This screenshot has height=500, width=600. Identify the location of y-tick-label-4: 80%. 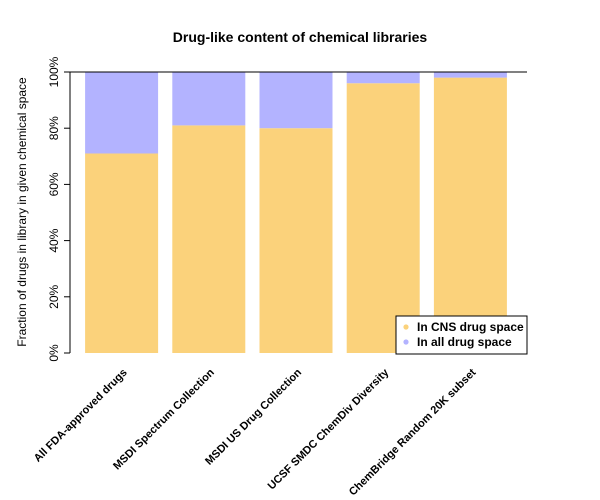
(54, 128).